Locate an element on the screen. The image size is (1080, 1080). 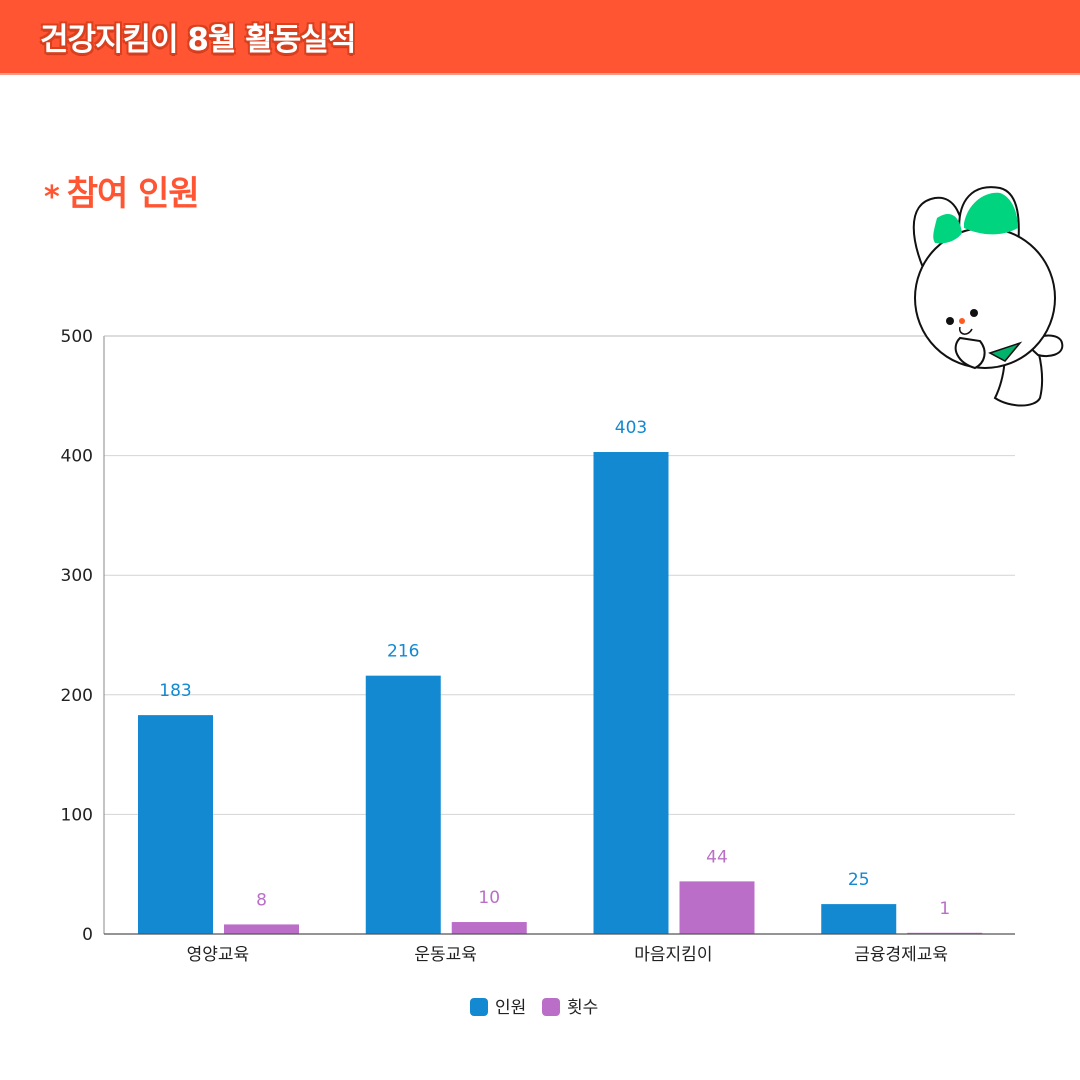
section-heading: * 참여 인원 is located at coordinates (122, 190).